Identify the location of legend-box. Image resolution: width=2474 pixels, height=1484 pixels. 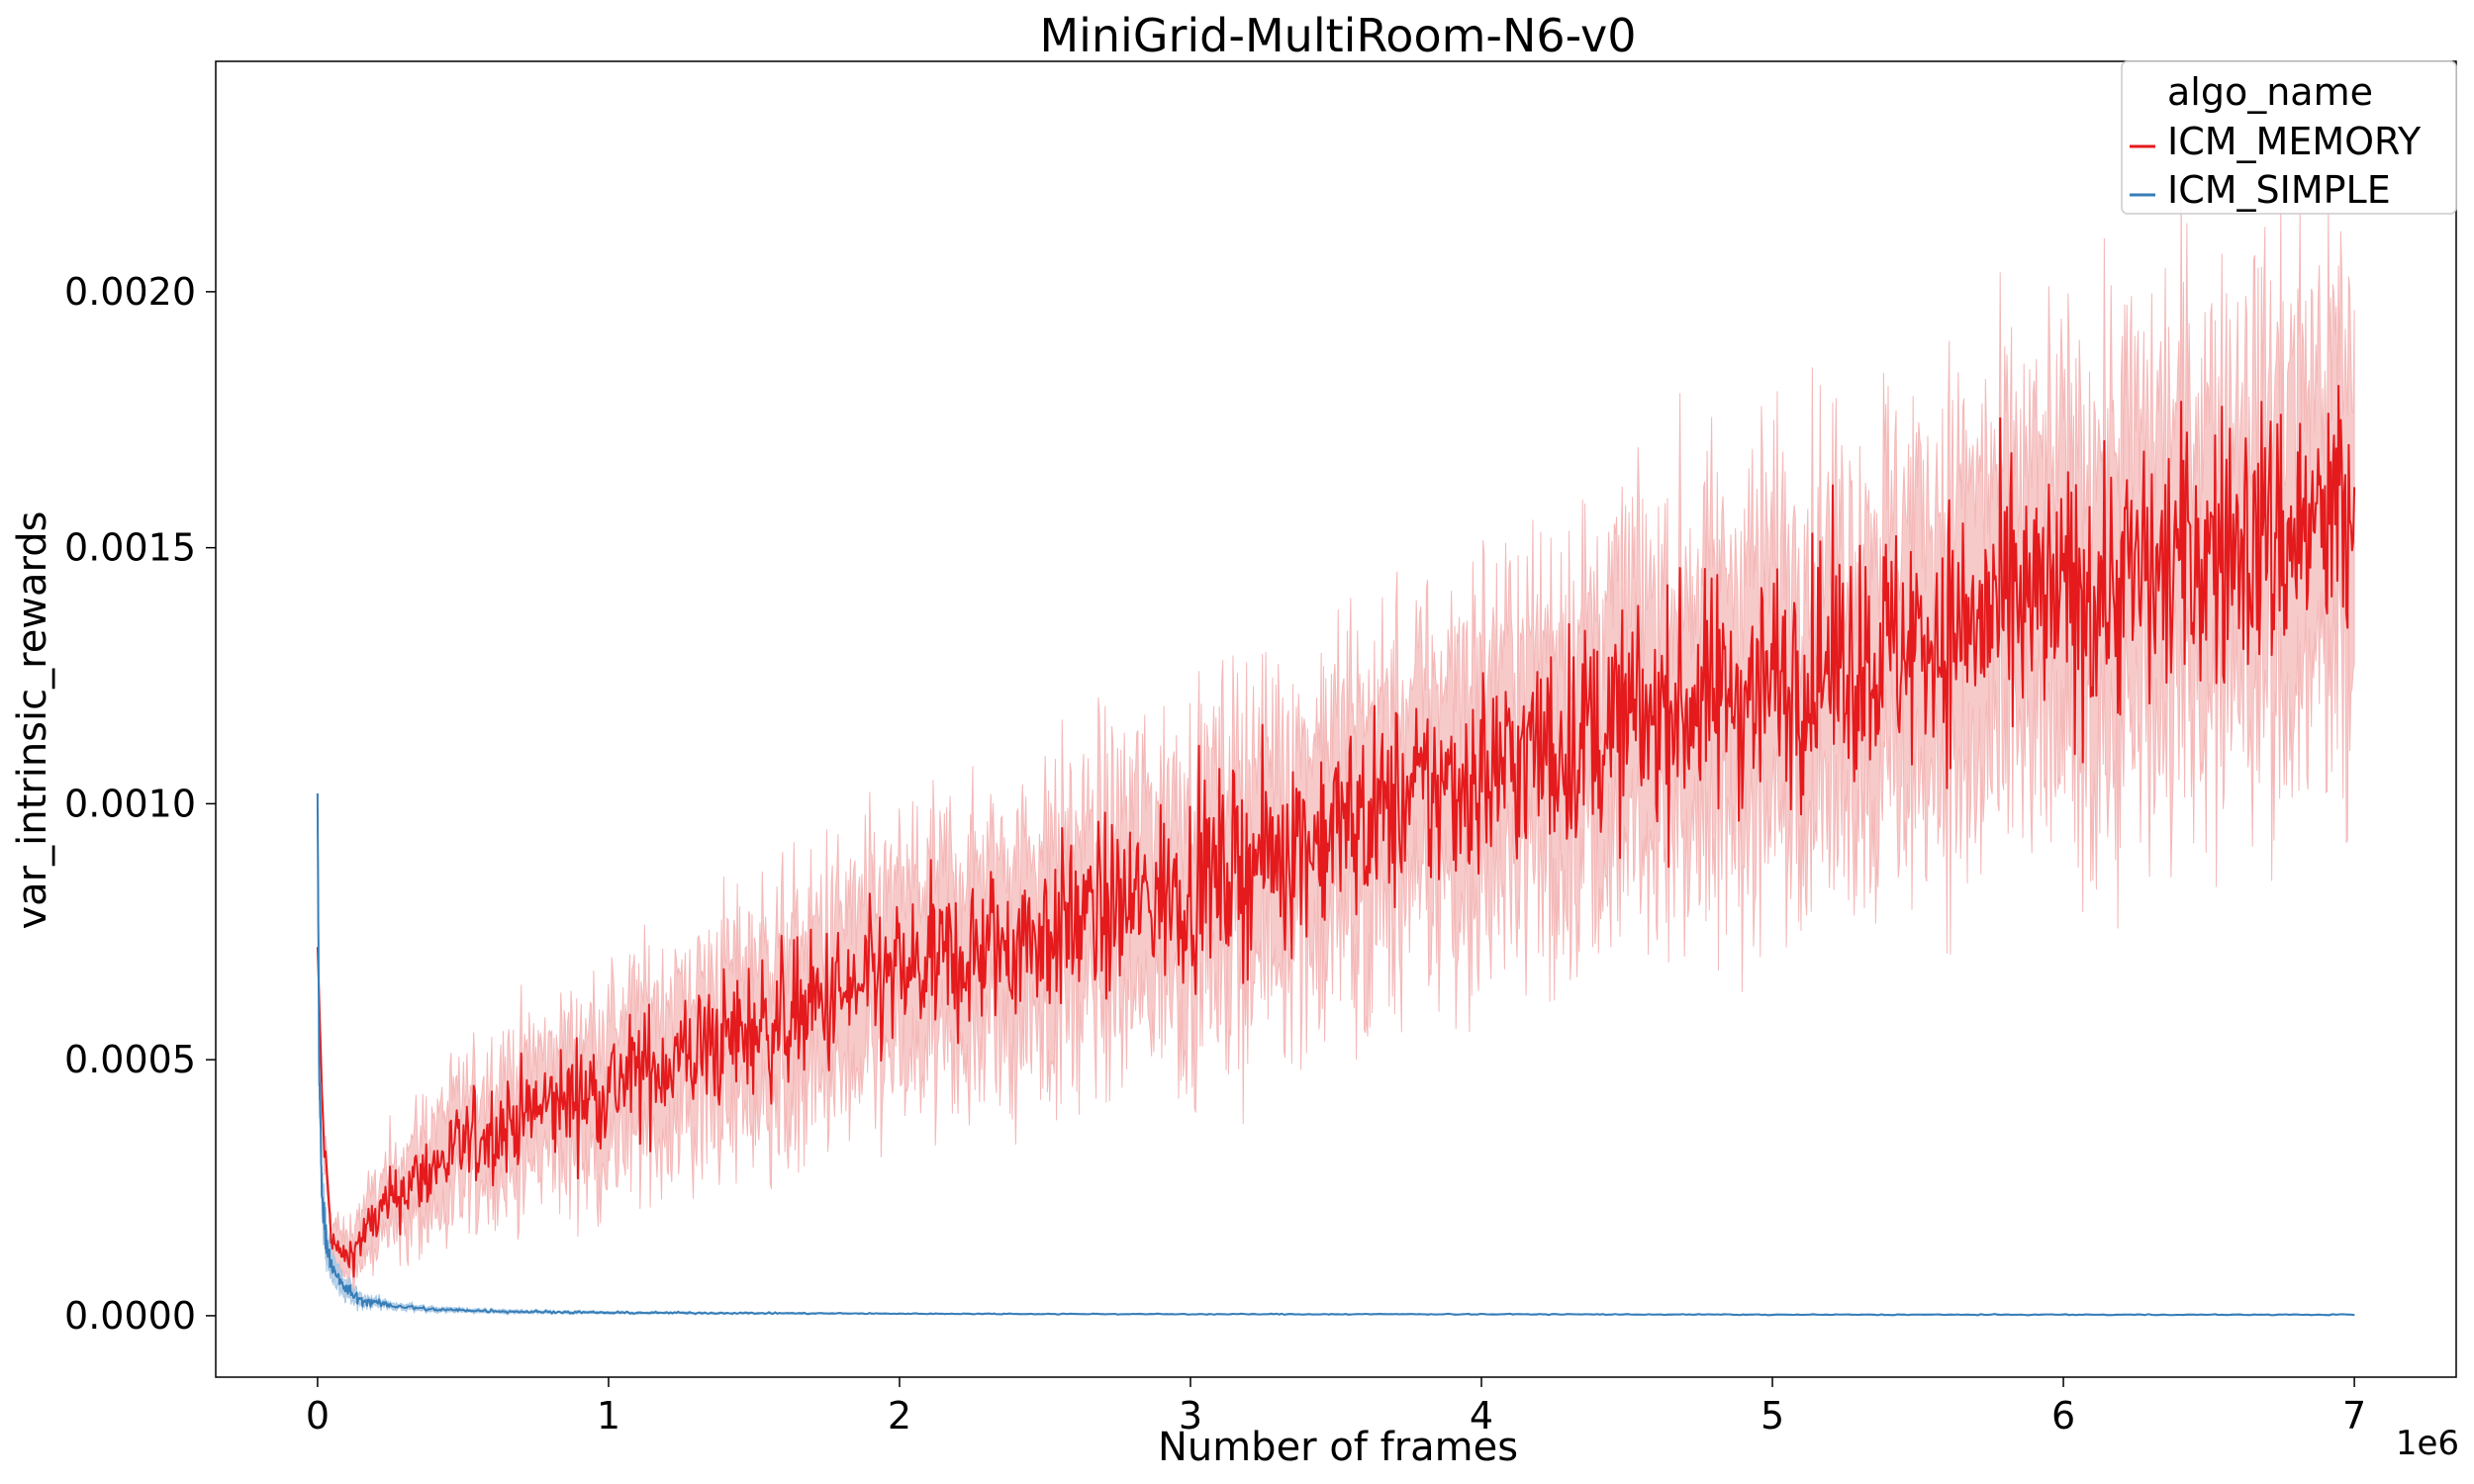
(2289, 137).